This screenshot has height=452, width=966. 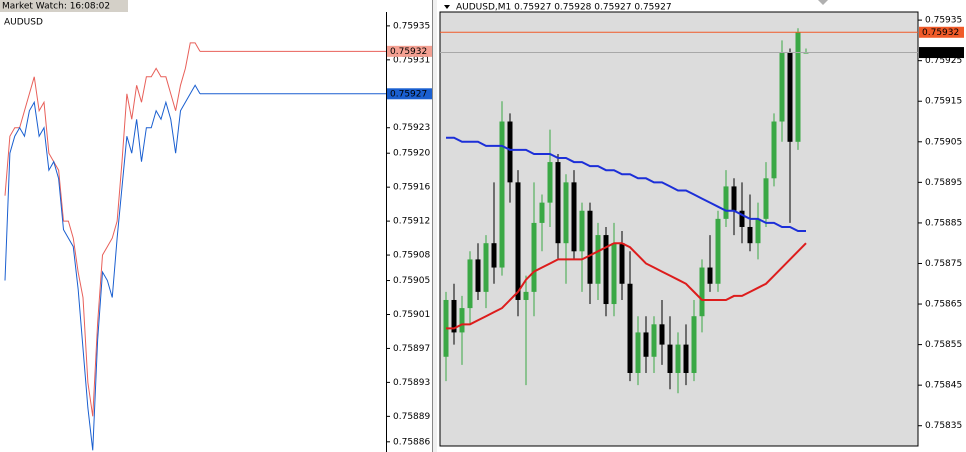 I want to click on y-tick-label: 0.75875, so click(x=943, y=264).